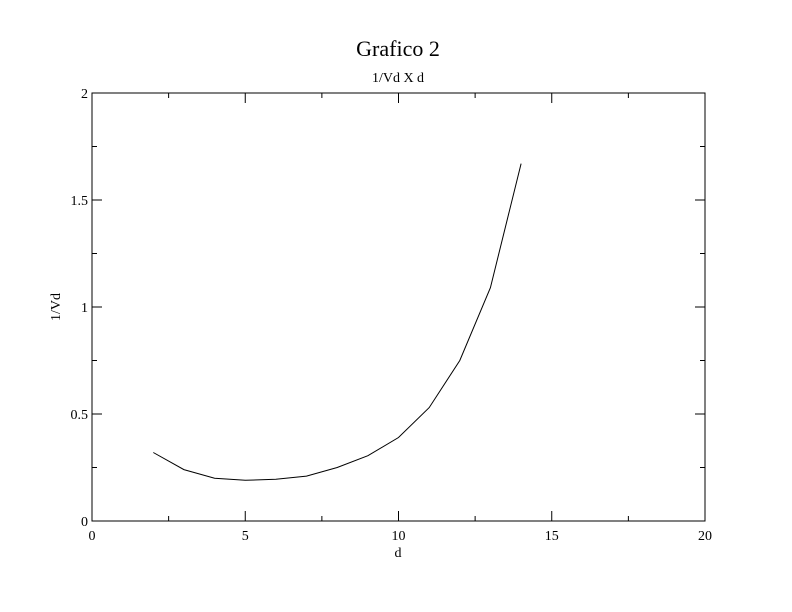 The image size is (792, 612). I want to click on x-tick-label: 10, so click(399, 536).